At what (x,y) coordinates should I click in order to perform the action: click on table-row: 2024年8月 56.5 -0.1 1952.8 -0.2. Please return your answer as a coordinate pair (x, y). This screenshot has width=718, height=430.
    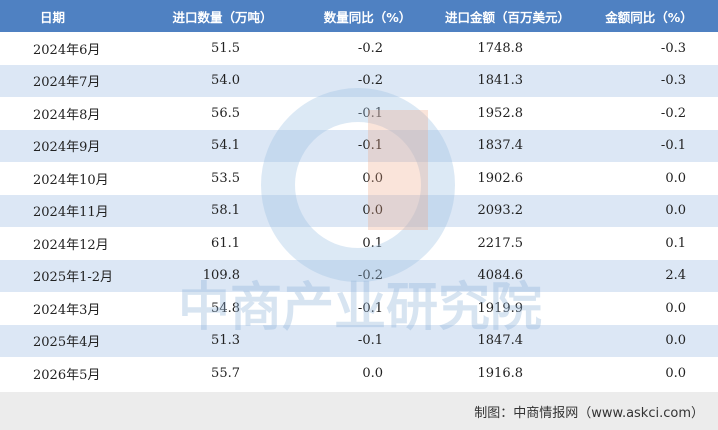
    Looking at the image, I should click on (359, 113).